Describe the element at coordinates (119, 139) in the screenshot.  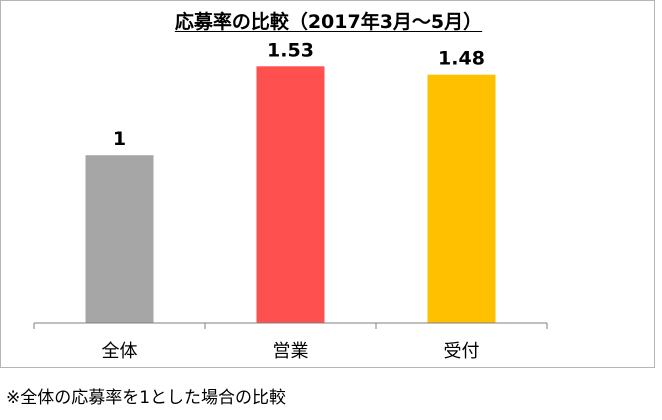
I see `data-label-1: 1` at that location.